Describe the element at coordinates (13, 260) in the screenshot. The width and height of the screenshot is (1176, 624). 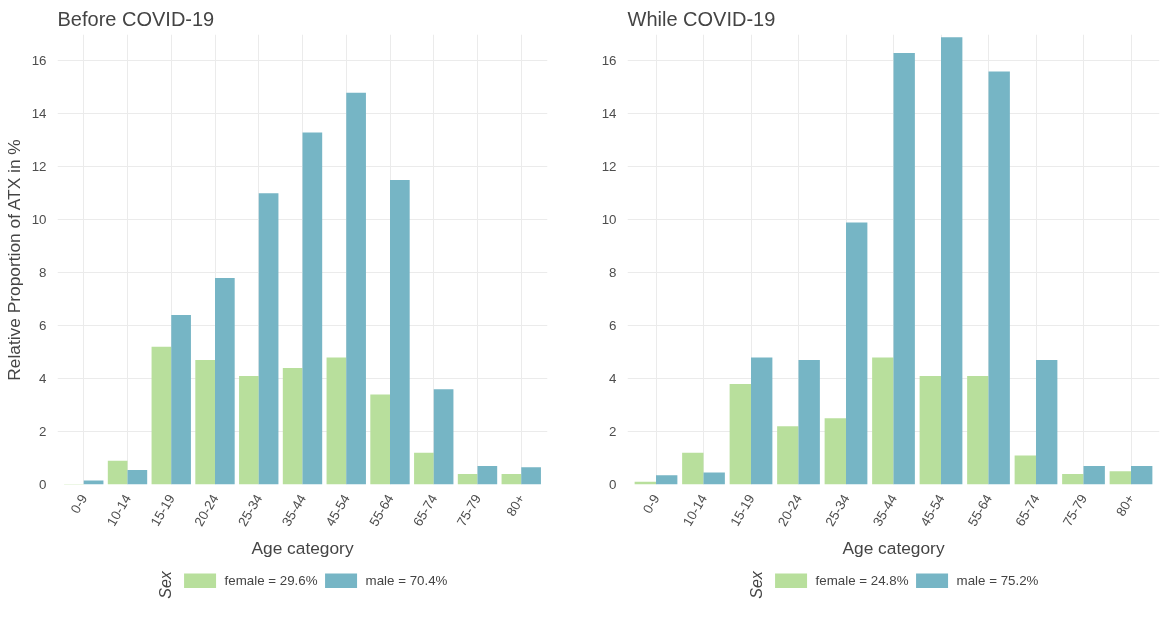
I see `y-axis-title: Relative Proportion of ATX in %` at that location.